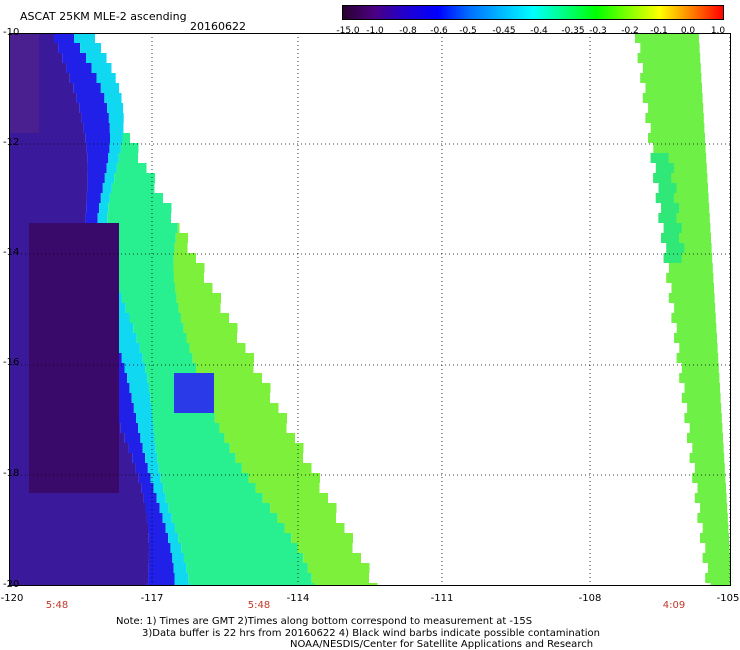 This screenshot has width=740, height=650. What do you see at coordinates (259, 605) in the screenshot?
I see `time-label: 5:48` at bounding box center [259, 605].